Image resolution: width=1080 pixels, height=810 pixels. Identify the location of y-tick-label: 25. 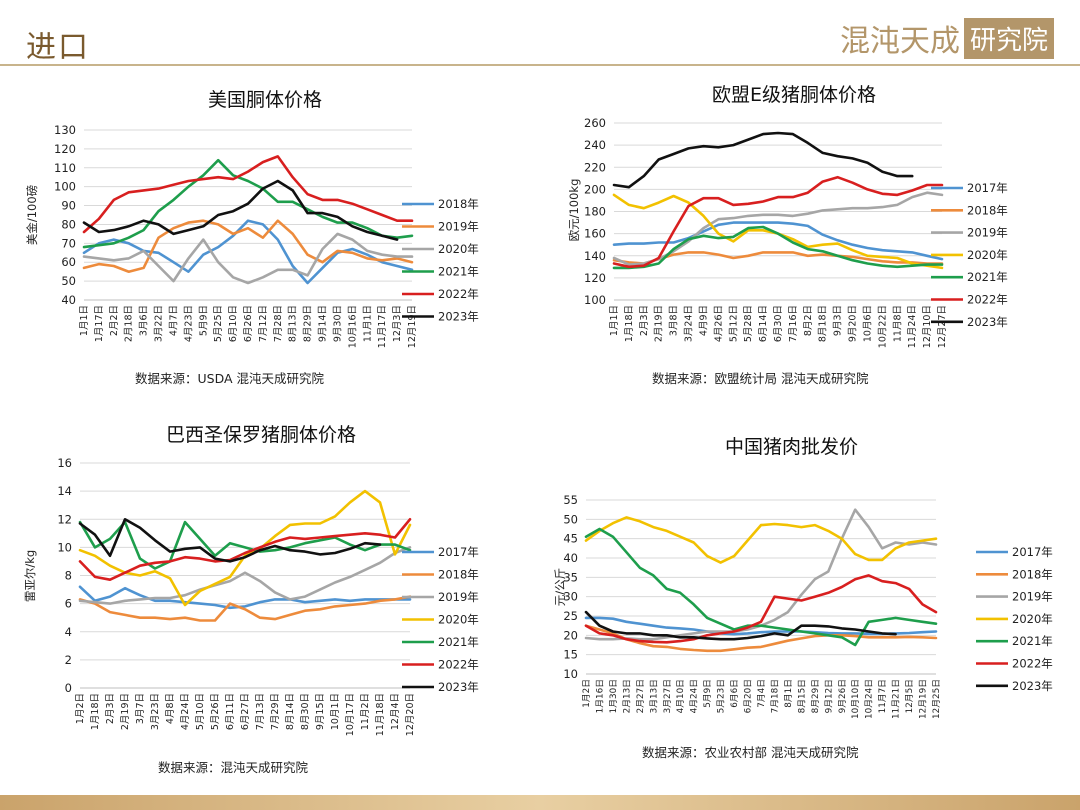
(570, 616).